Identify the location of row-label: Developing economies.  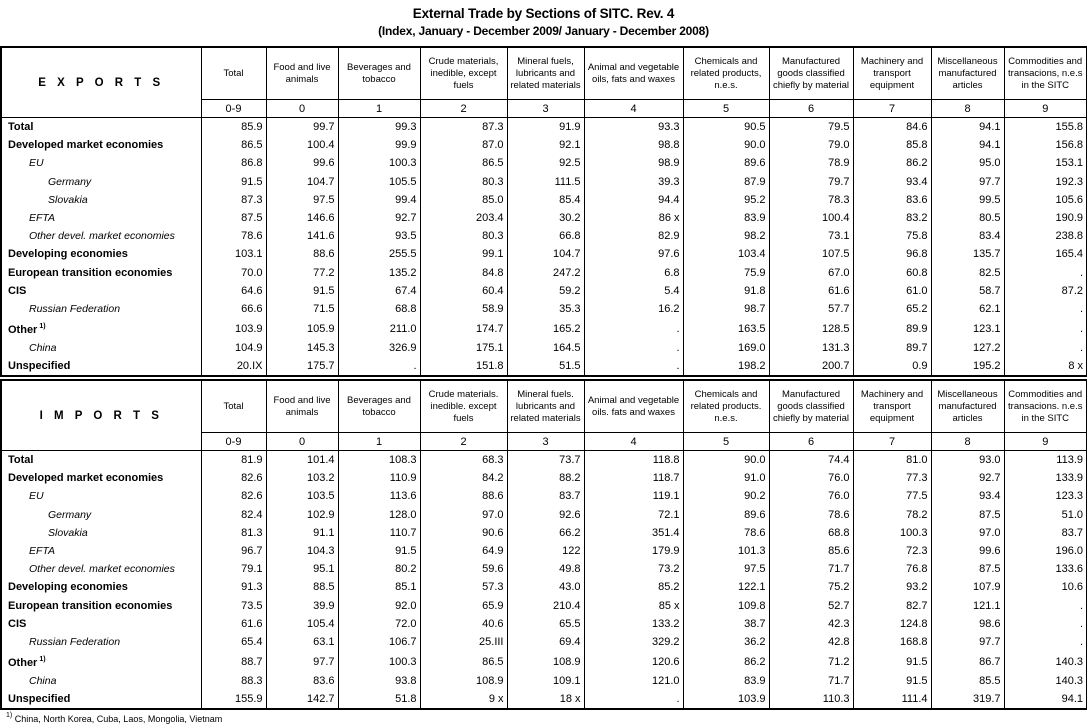
(101, 587).